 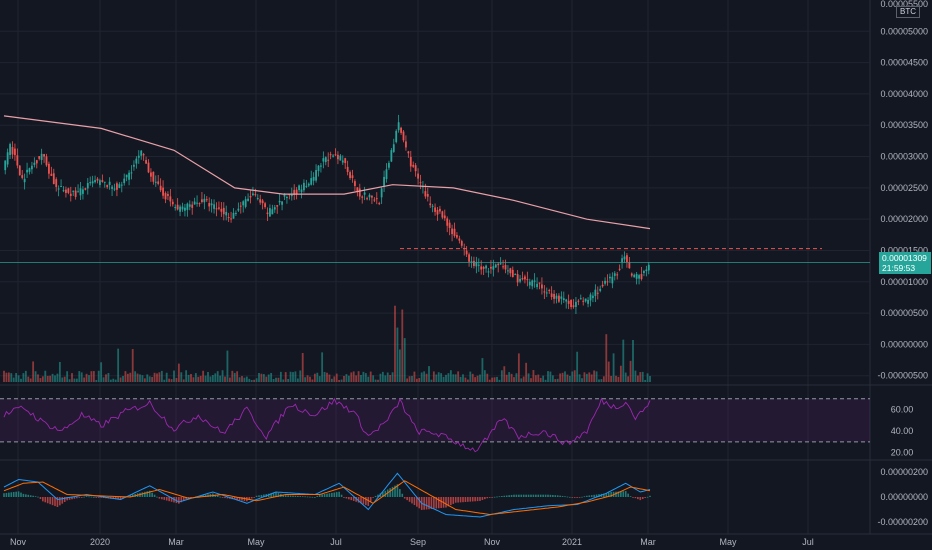 I want to click on macd-pane, so click(x=327, y=495).